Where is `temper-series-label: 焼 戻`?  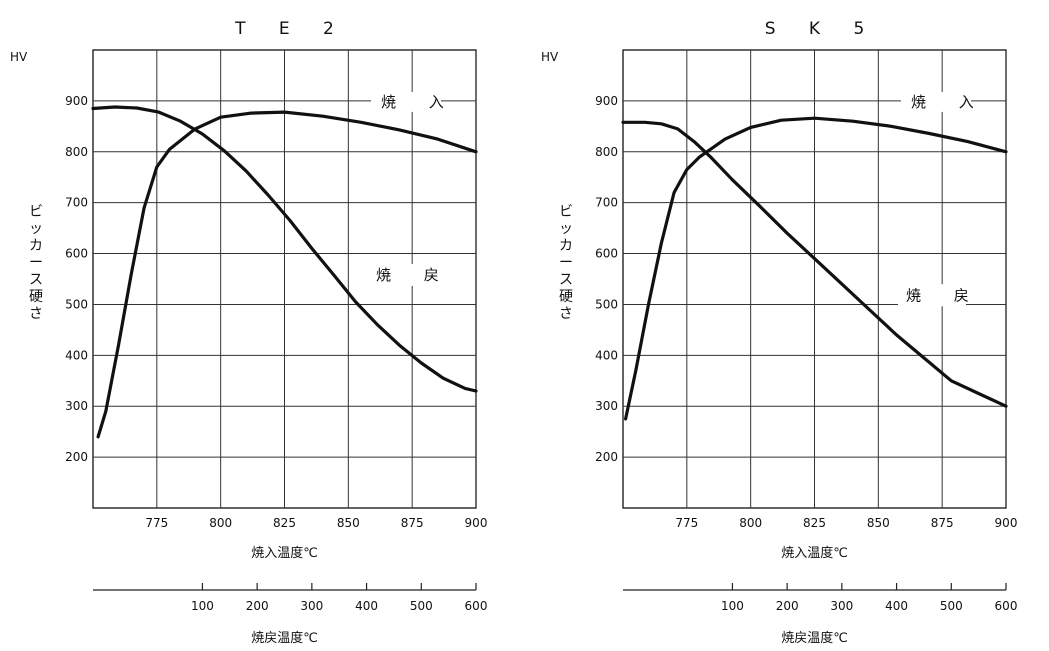 temper-series-label: 焼 戻 is located at coordinates (414, 275).